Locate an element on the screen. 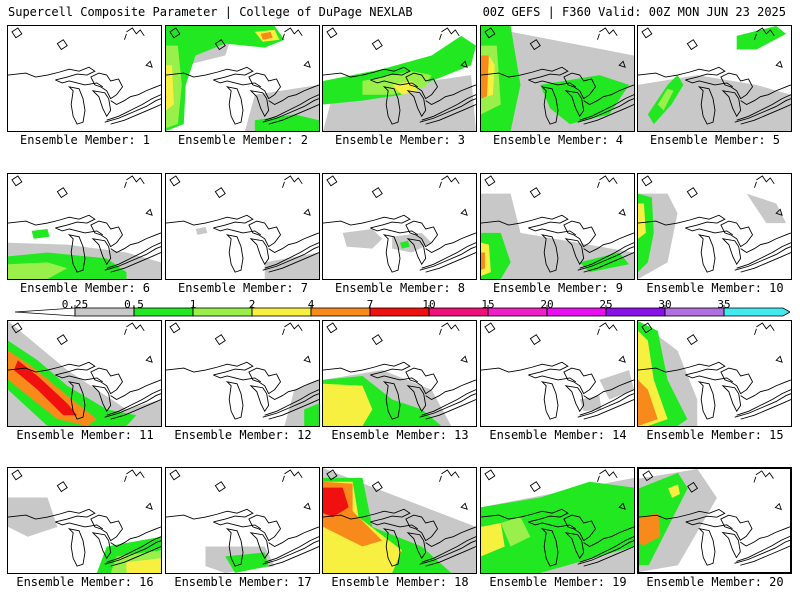 The width and height of the screenshot is (800, 600). ensemble-member-caption: Ensemble Member: 17 is located at coordinates (243, 582).